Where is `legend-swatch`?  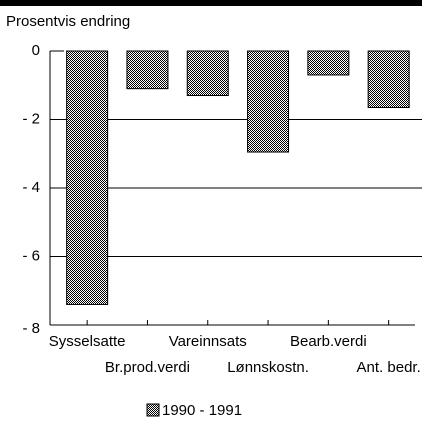
legend-swatch is located at coordinates (153, 410).